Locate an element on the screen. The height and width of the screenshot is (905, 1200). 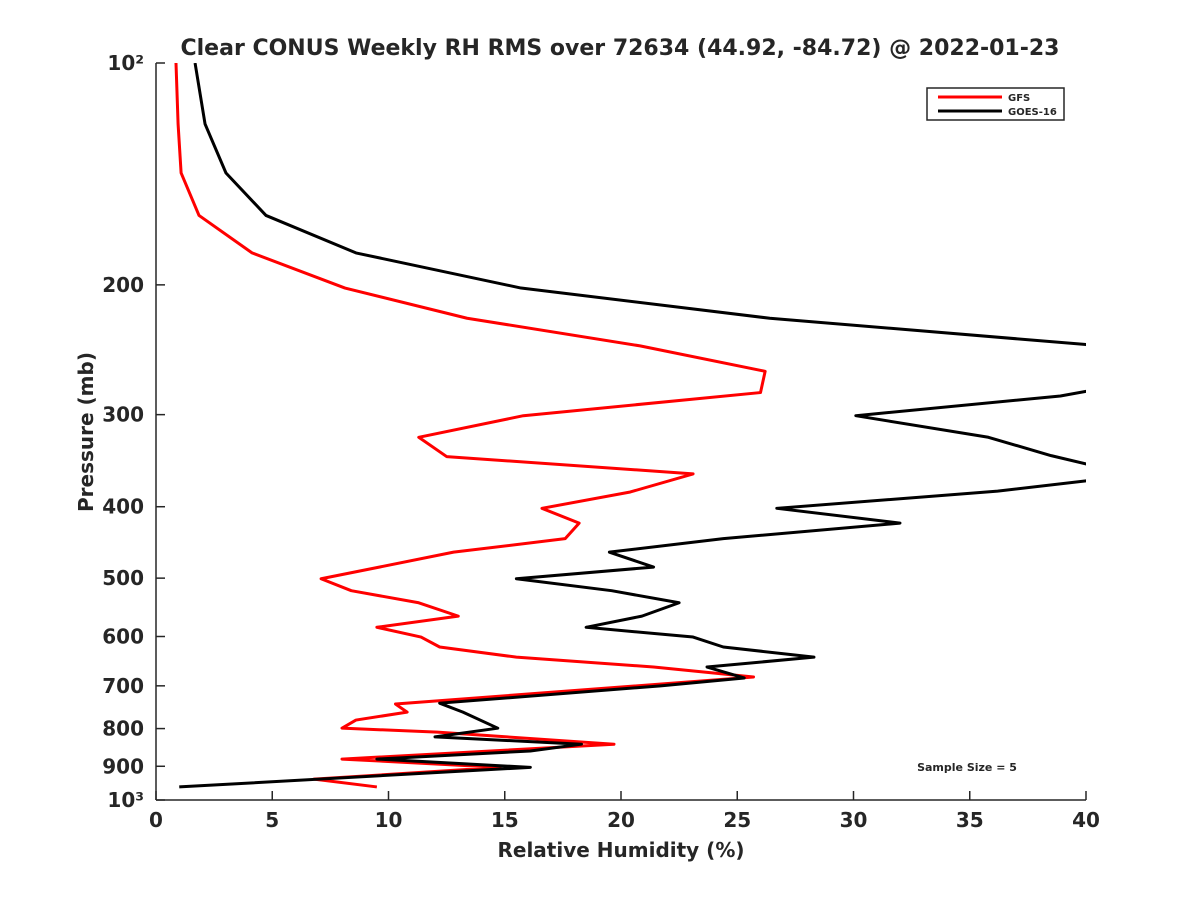
x-tick-label: 5 is located at coordinates (272, 820).